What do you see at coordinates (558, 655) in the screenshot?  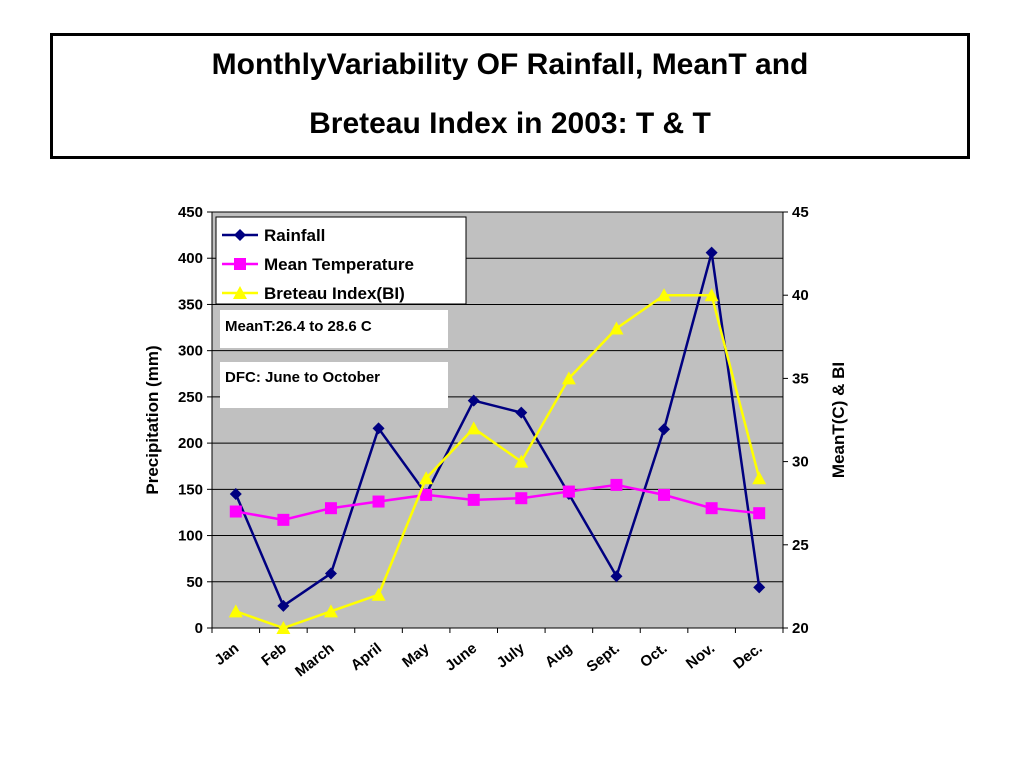 I see `x-tick-label: Aug` at bounding box center [558, 655].